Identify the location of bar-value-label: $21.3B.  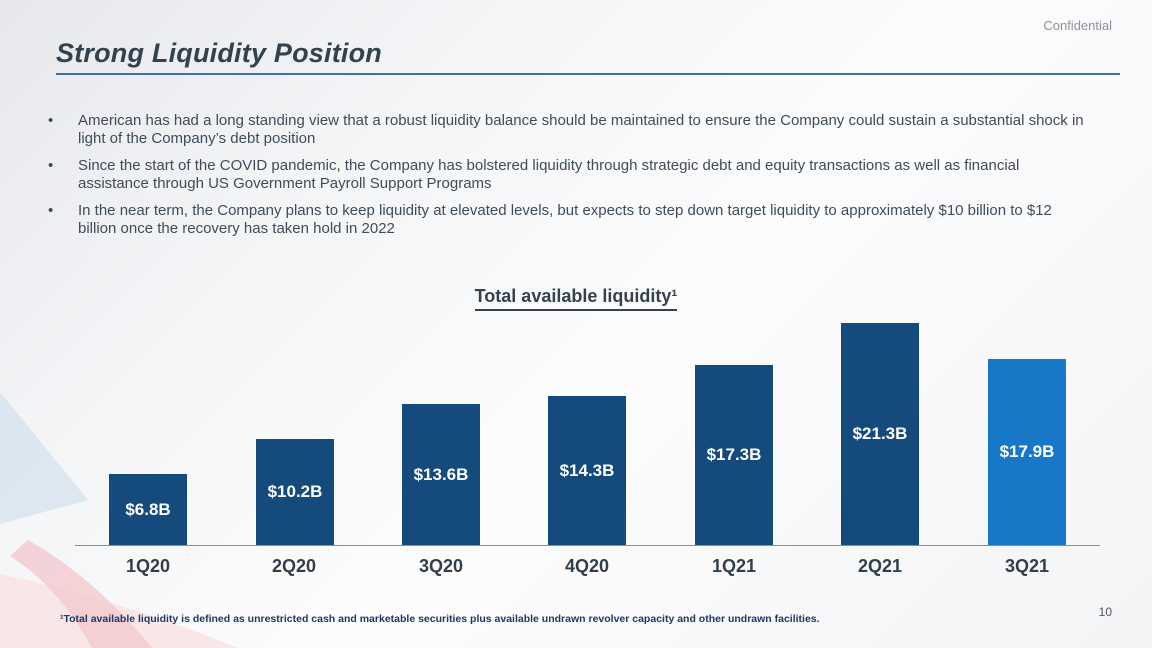
(880, 433).